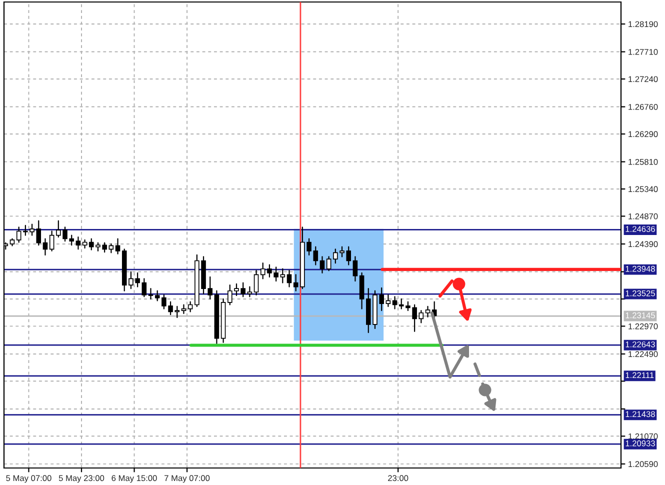  Describe the element at coordinates (643, 436) in the screenshot. I see `y-tick-label: 1.21070` at that location.